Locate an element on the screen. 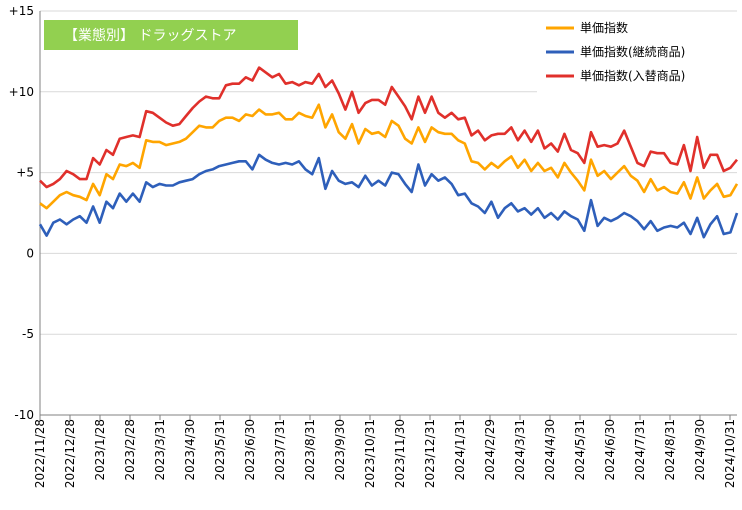 The width and height of the screenshot is (742, 510). x-tick-label: 2024/9/30 is located at coordinates (700, 450).